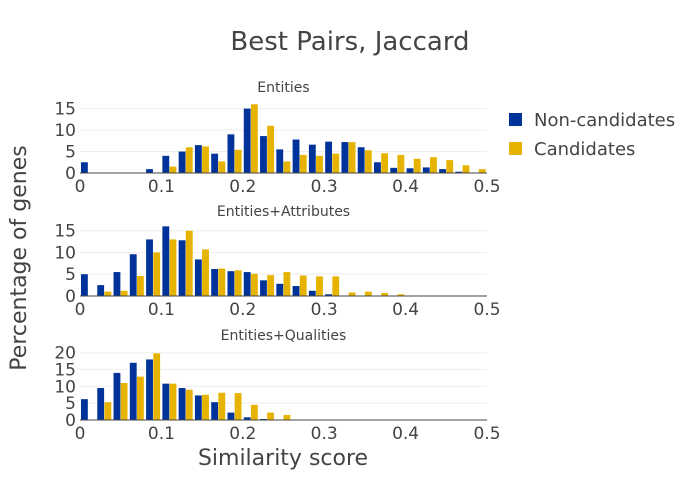 The width and height of the screenshot is (700, 500). Describe the element at coordinates (349, 42) in the screenshot. I see `chart-title: Best Pairs, Jaccard` at that location.